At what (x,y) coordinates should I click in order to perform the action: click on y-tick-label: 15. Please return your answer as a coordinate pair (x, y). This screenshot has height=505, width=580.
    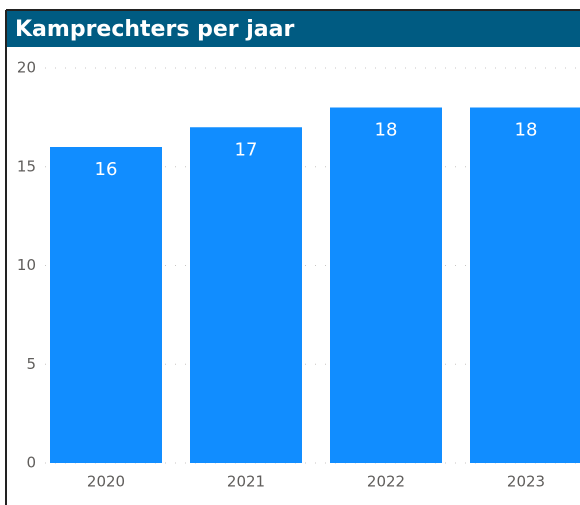
    Looking at the image, I should click on (26, 166).